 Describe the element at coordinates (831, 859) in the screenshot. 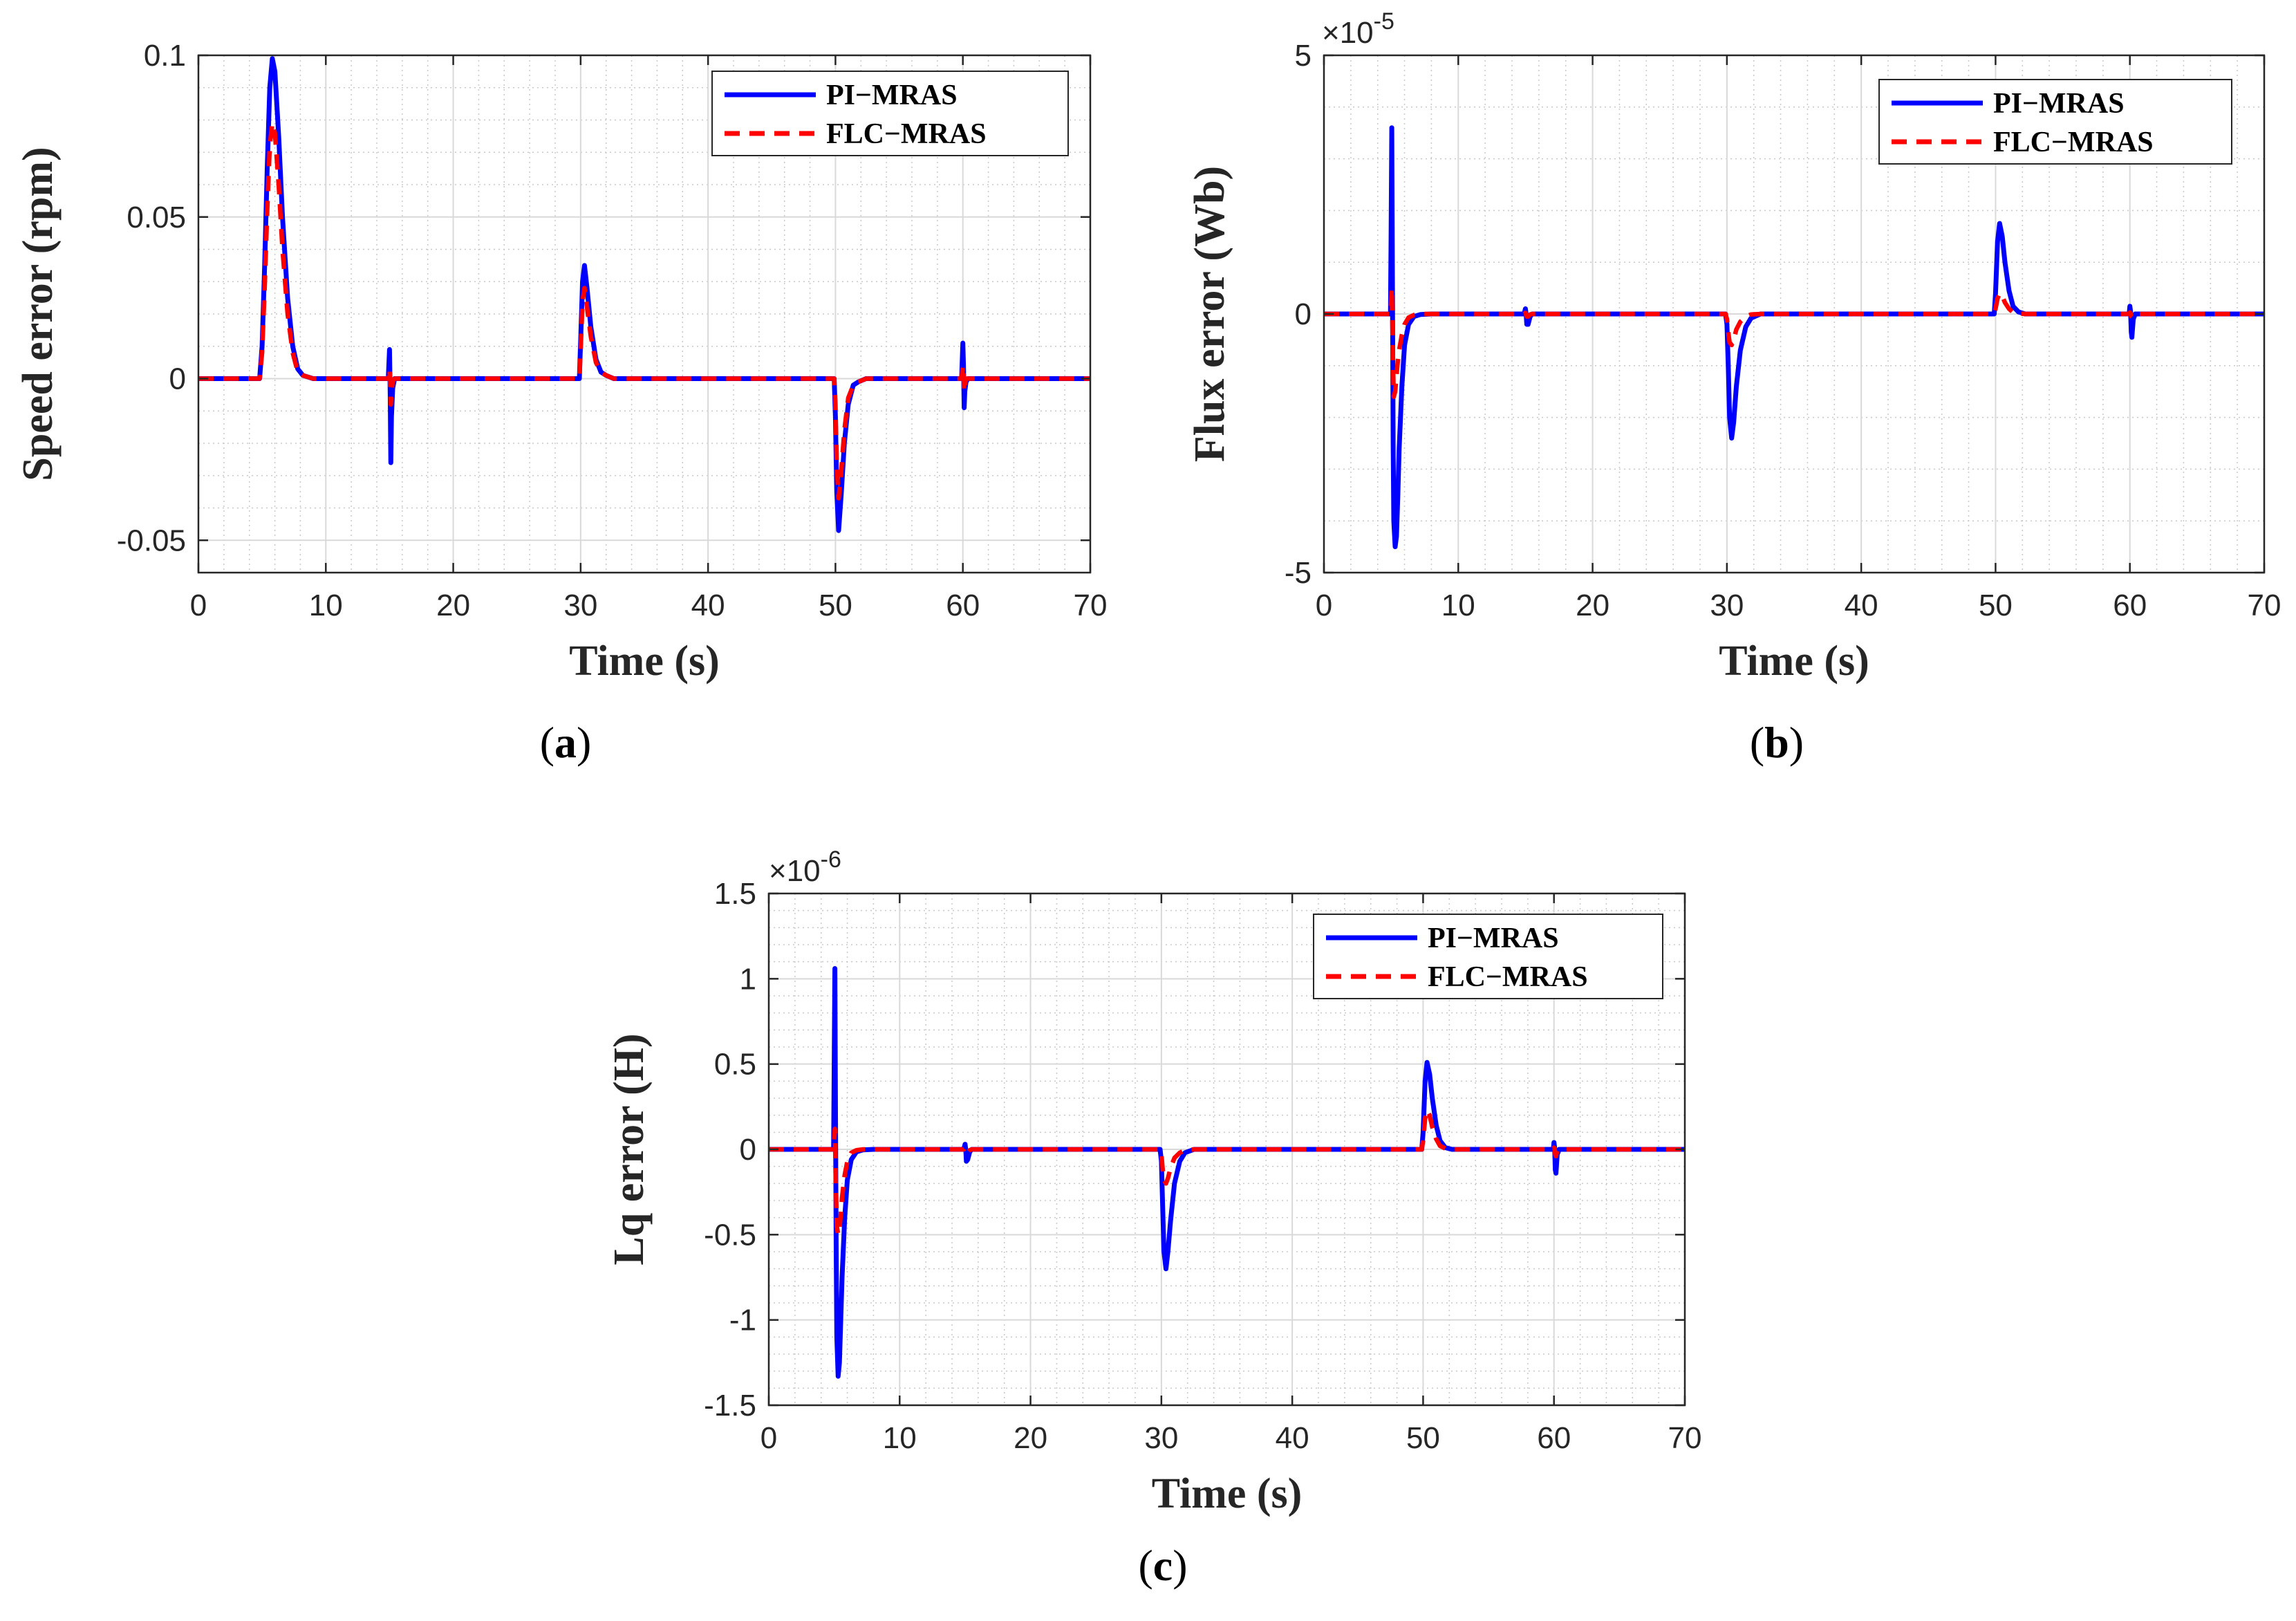

I see `exponent-power: -6` at that location.